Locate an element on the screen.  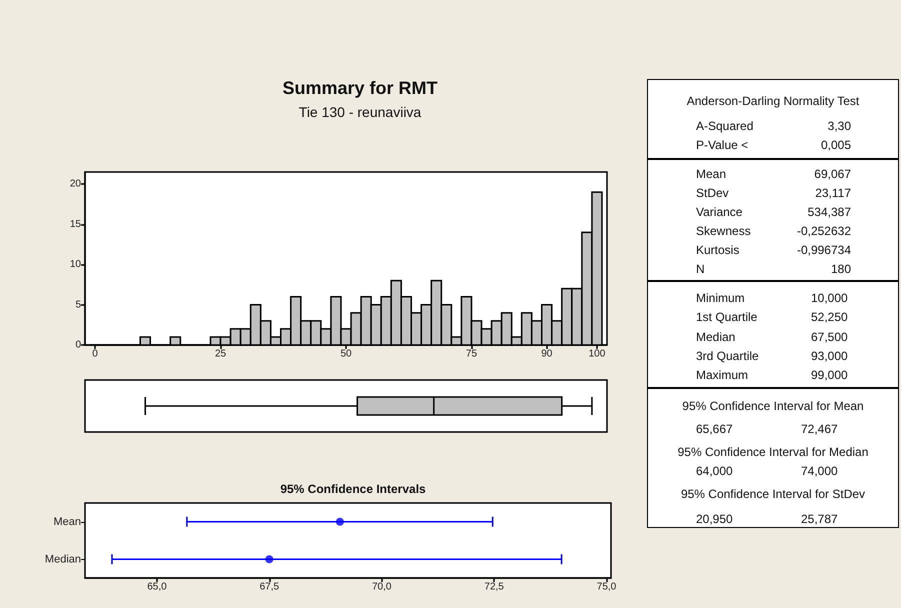
text: Skewness is located at coordinates (723, 231).